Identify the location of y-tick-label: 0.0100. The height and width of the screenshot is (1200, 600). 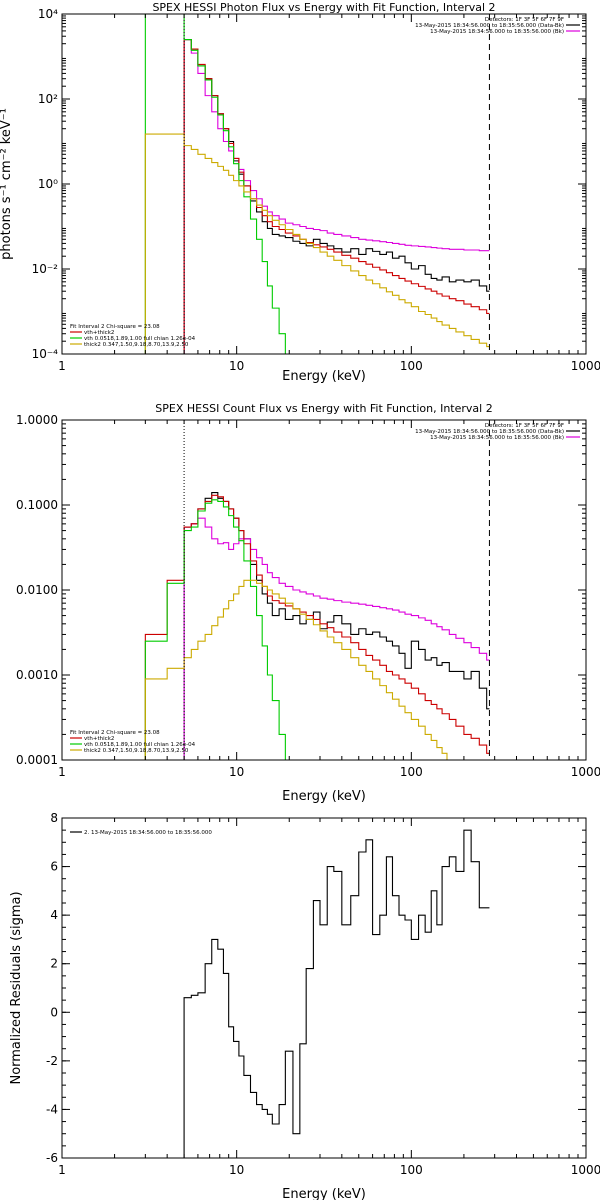
(37, 590).